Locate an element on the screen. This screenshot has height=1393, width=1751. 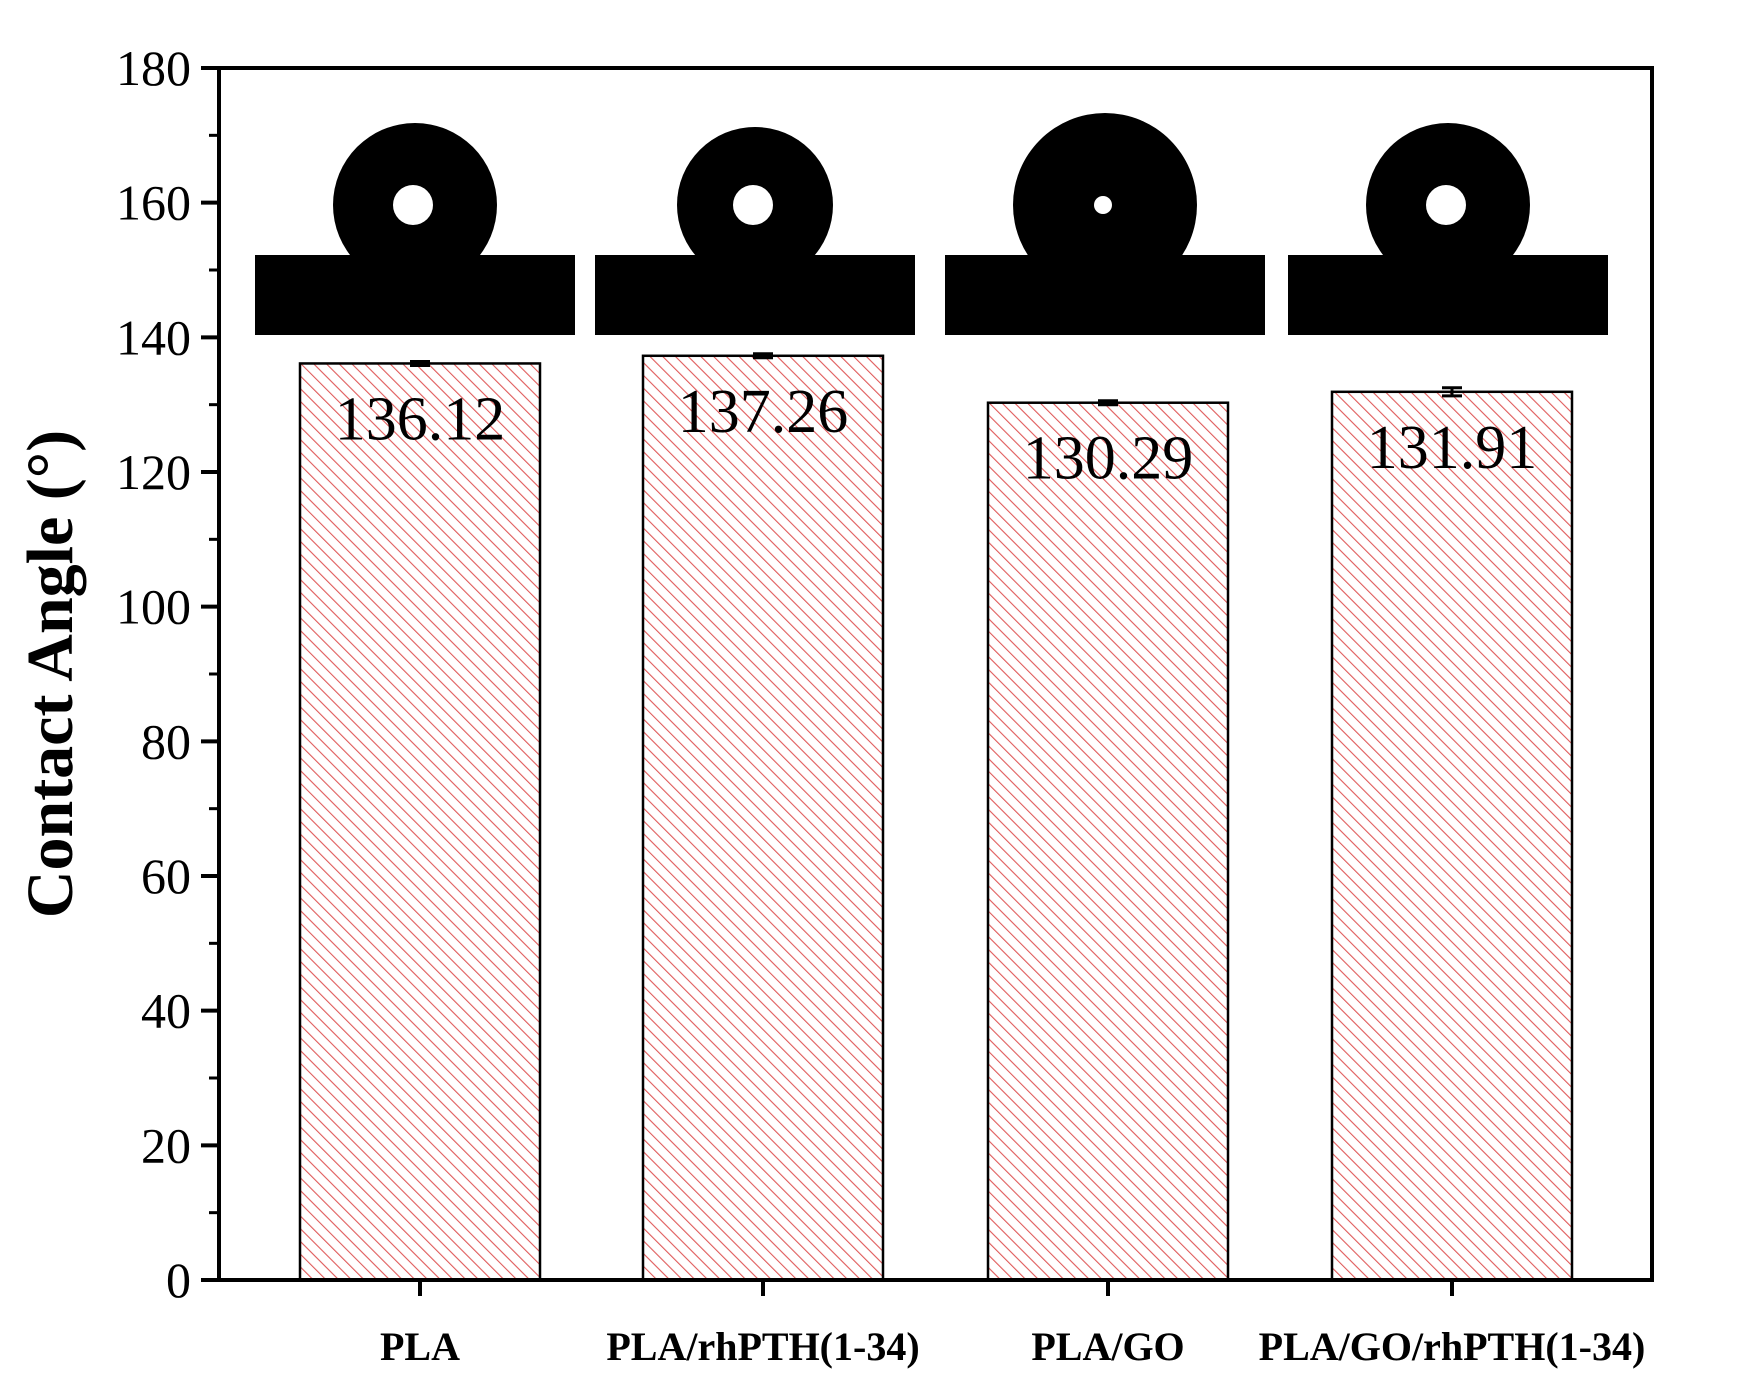
y-tick-label: 100 is located at coordinates (153, 607).